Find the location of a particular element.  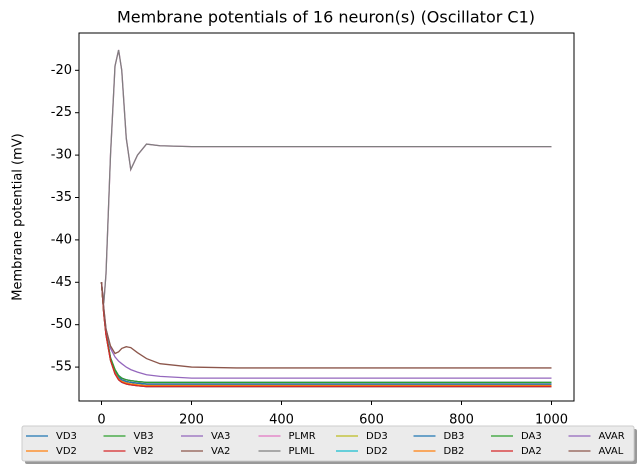

x-tick-label: 400 is located at coordinates (281, 420).